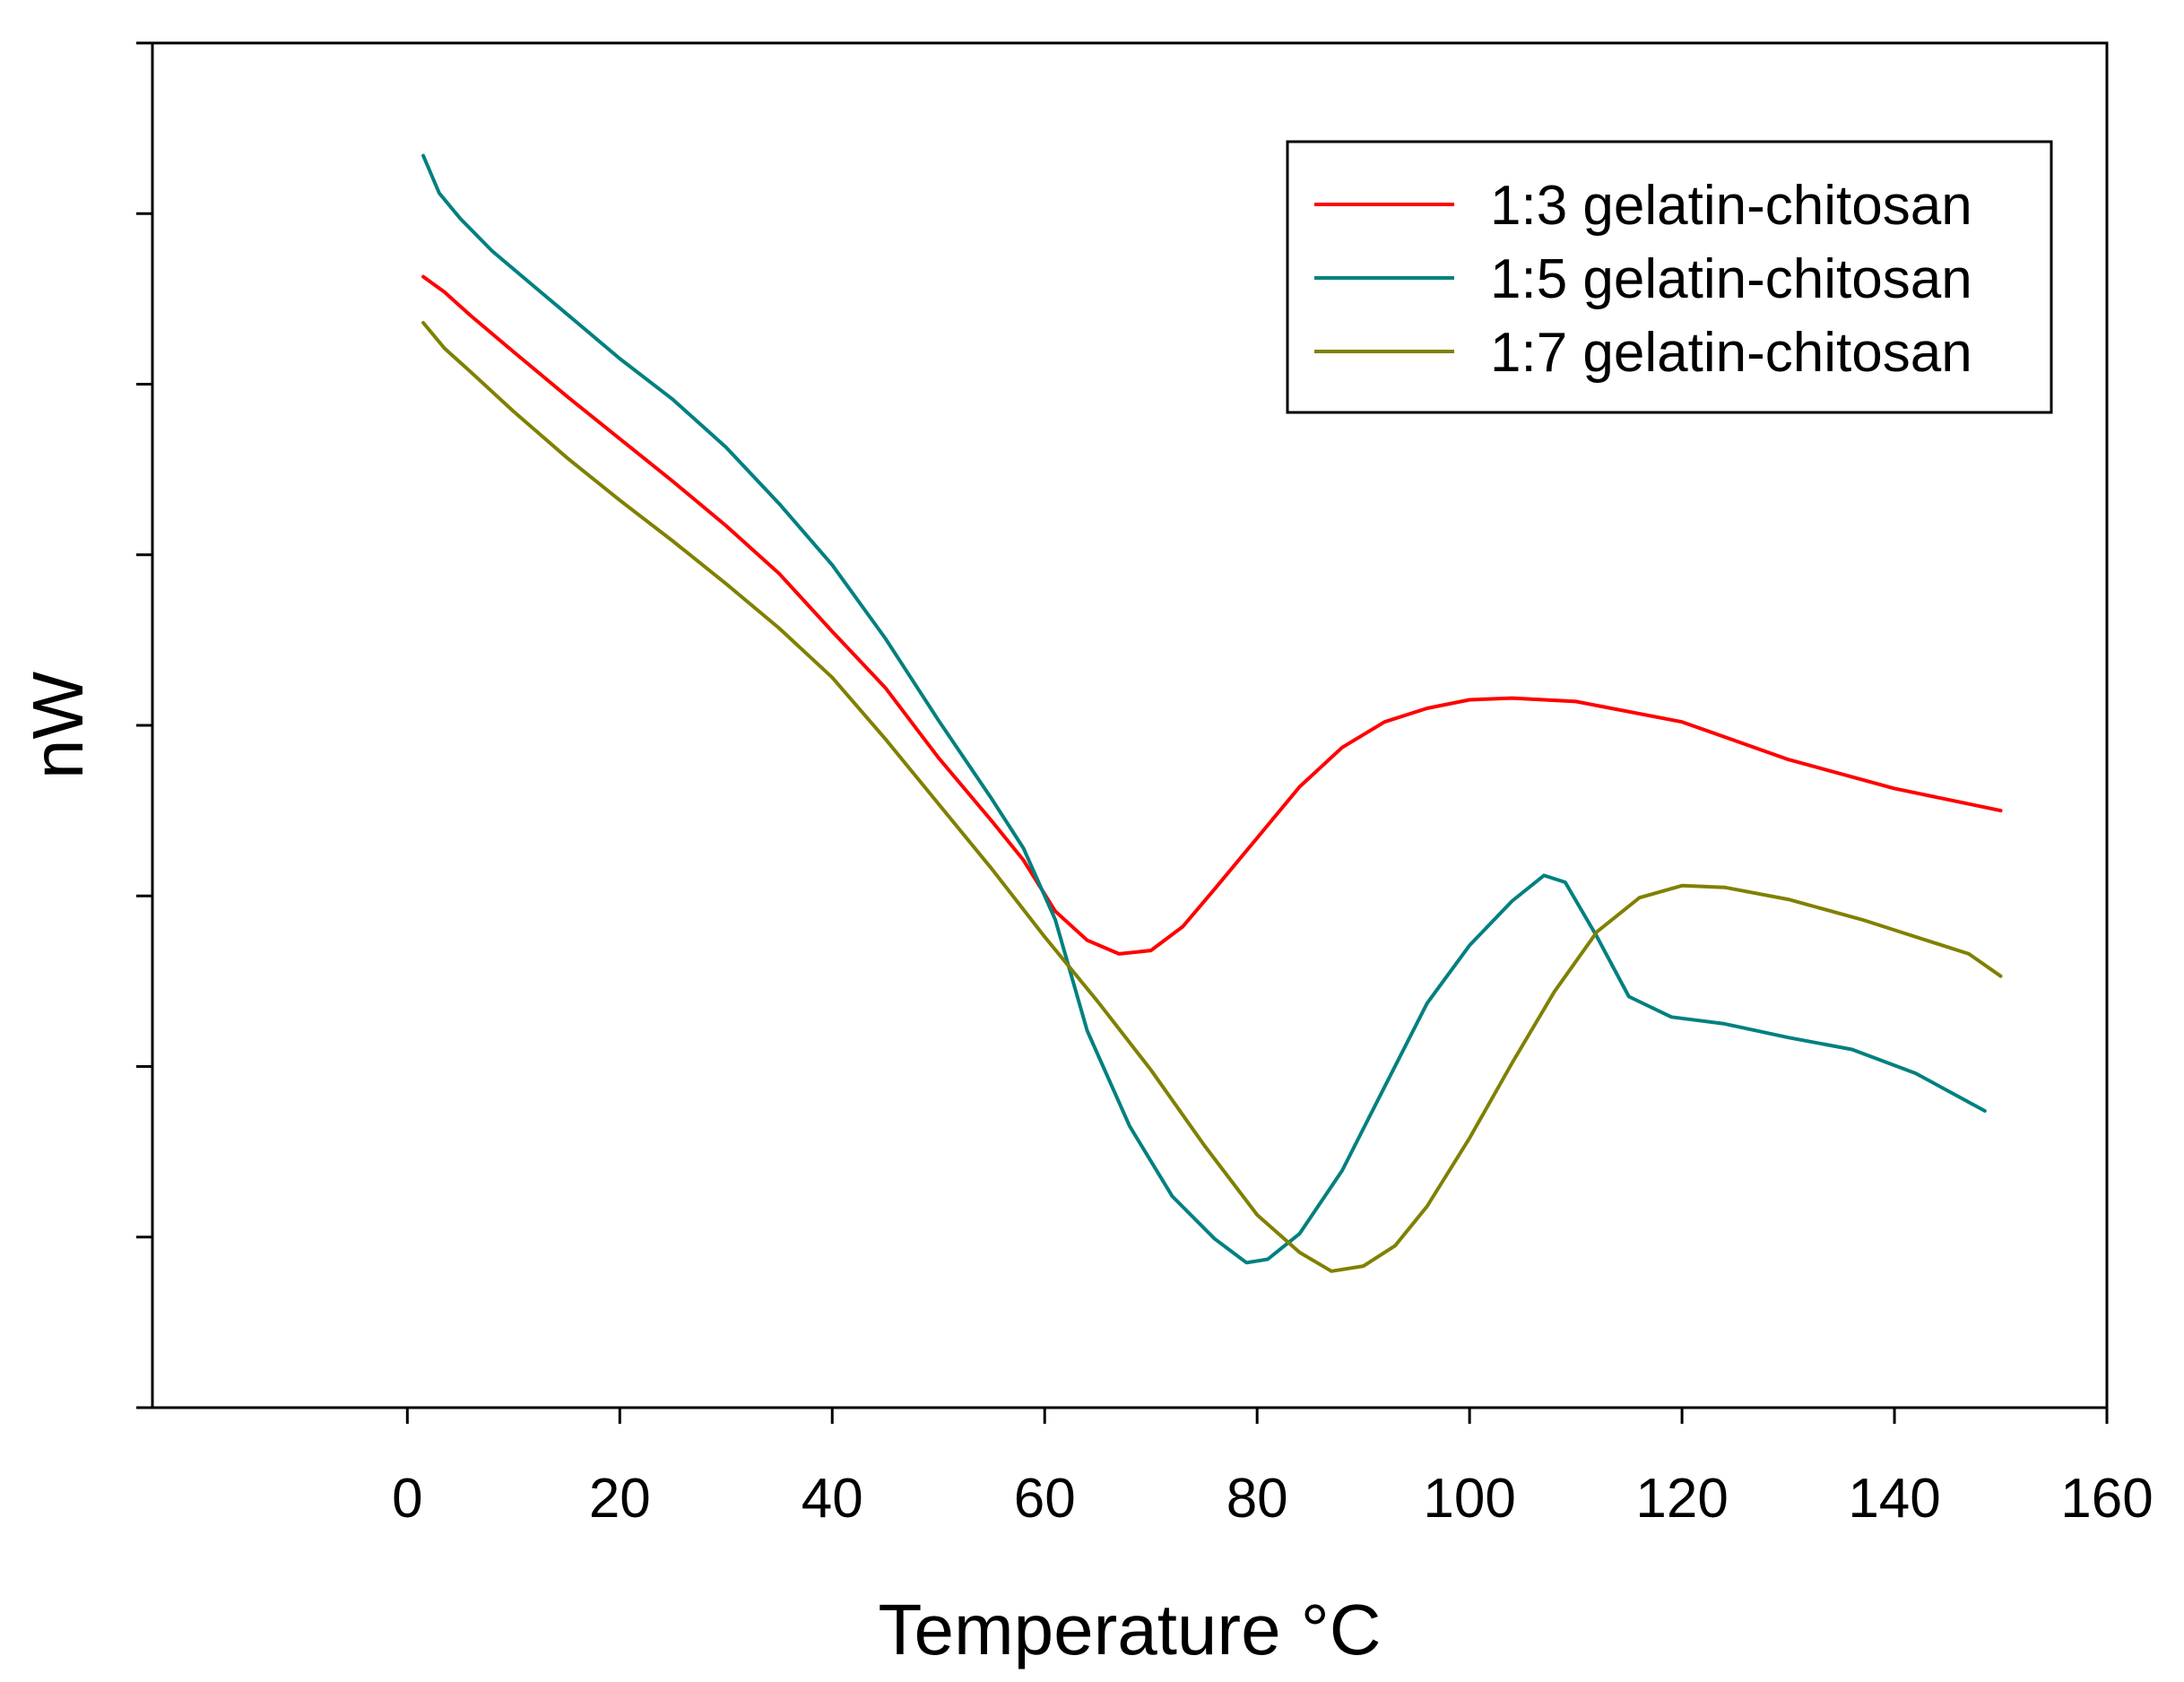  Describe the element at coordinates (1731, 279) in the screenshot. I see `legend-label-2: 1:5 gelatin-chitosan` at that location.